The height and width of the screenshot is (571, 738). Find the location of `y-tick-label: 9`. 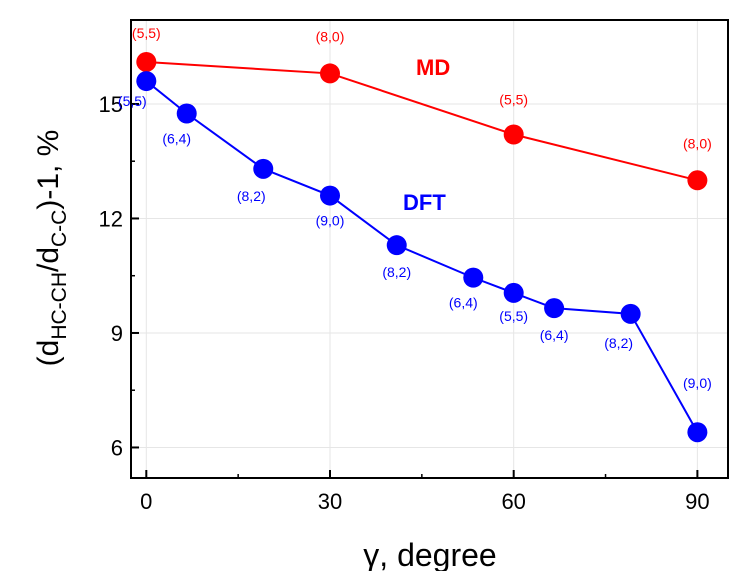

y-tick-label: 9 is located at coordinates (117, 333).